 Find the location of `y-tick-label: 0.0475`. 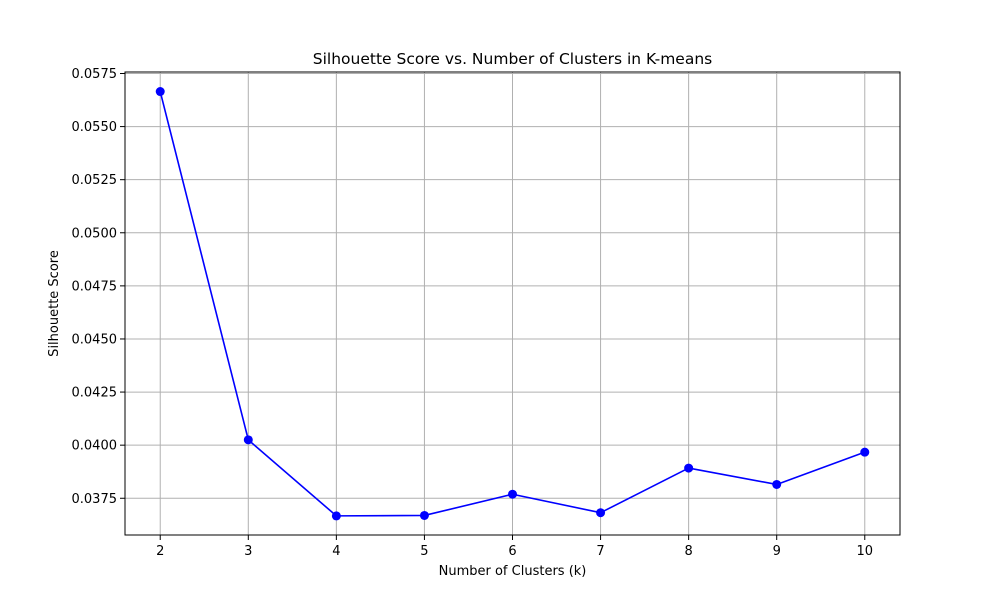

y-tick-label: 0.0475 is located at coordinates (95, 286).